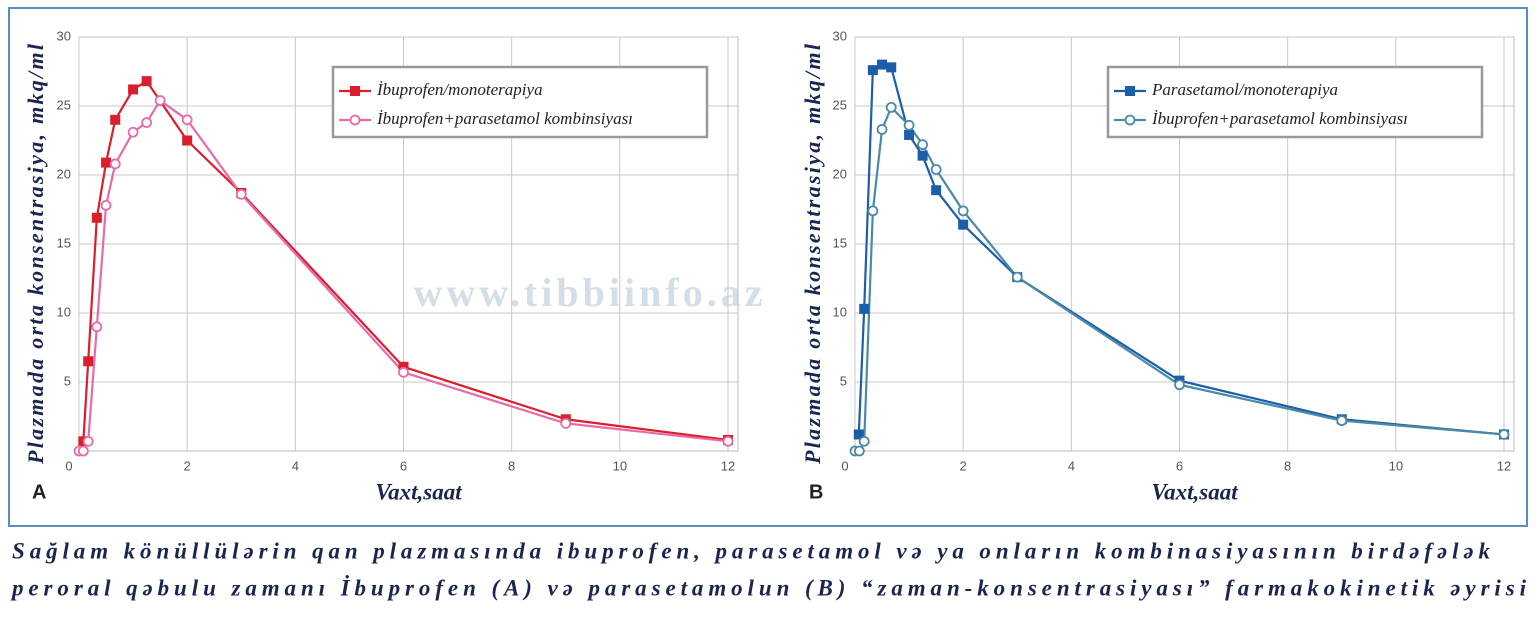 The height and width of the screenshot is (620, 1536). I want to click on panel-label: B, so click(816, 492).